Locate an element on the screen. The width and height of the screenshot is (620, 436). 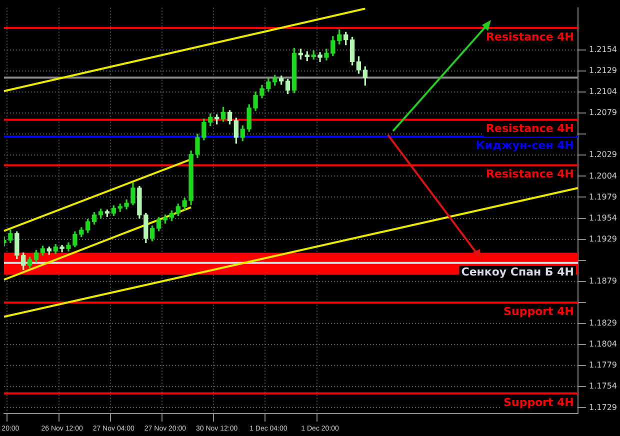
ref-line-label: Киджун-сен 4H is located at coordinates (525, 145).